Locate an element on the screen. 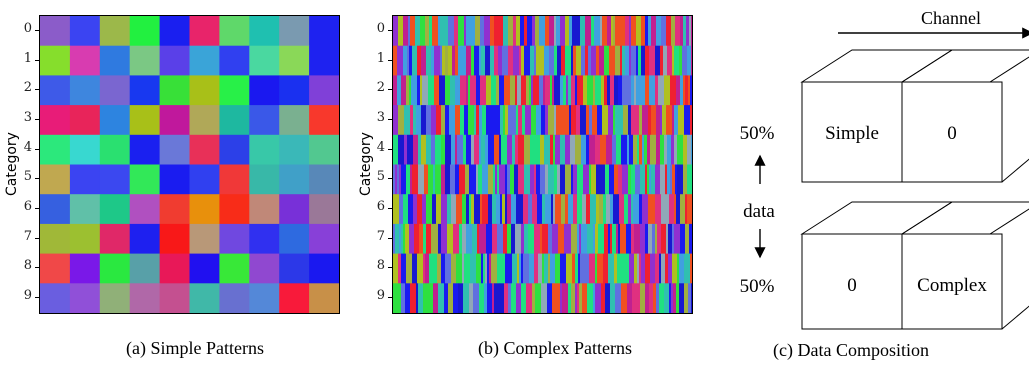  y-tick-label: 0 is located at coordinates (380, 28).